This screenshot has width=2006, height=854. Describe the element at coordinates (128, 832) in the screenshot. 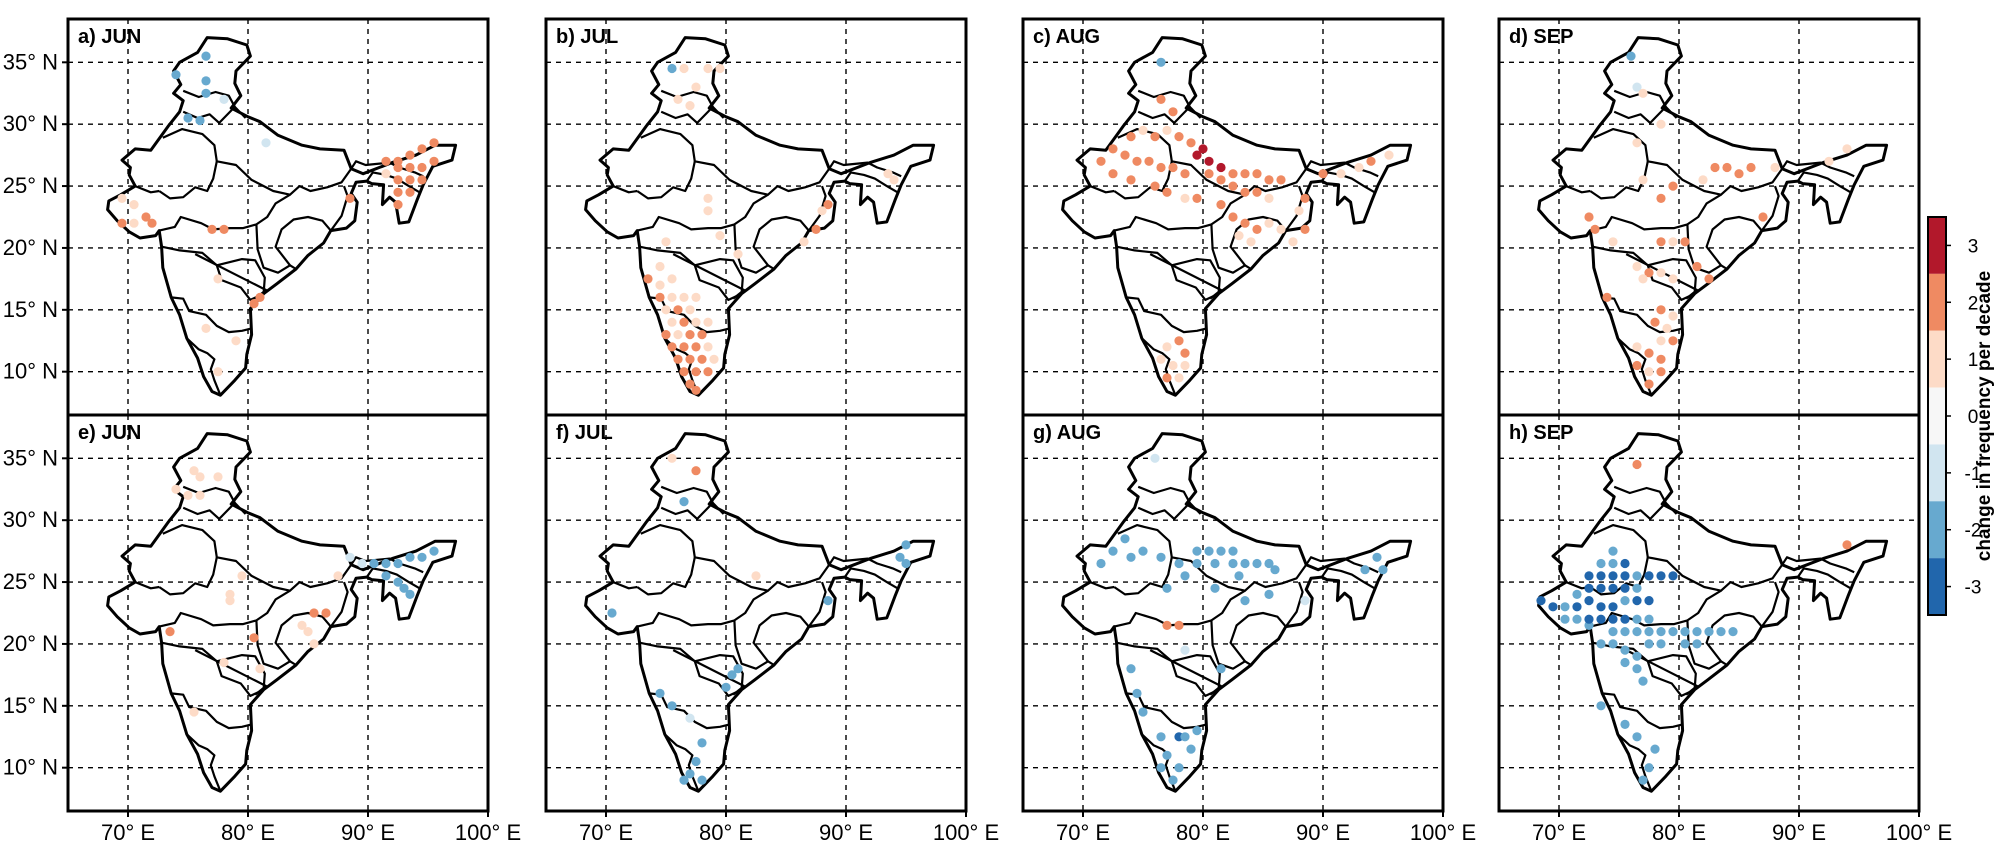

I see `lon-tick-label: 70° E` at that location.